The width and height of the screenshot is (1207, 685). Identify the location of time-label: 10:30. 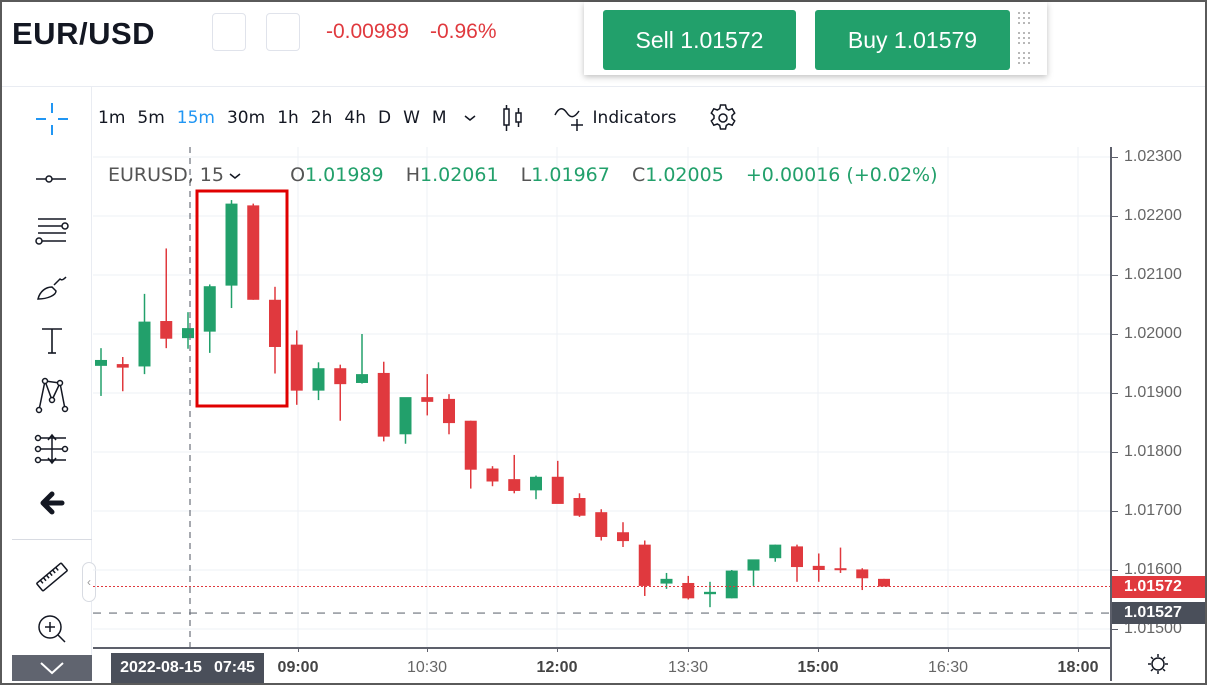
(427, 667).